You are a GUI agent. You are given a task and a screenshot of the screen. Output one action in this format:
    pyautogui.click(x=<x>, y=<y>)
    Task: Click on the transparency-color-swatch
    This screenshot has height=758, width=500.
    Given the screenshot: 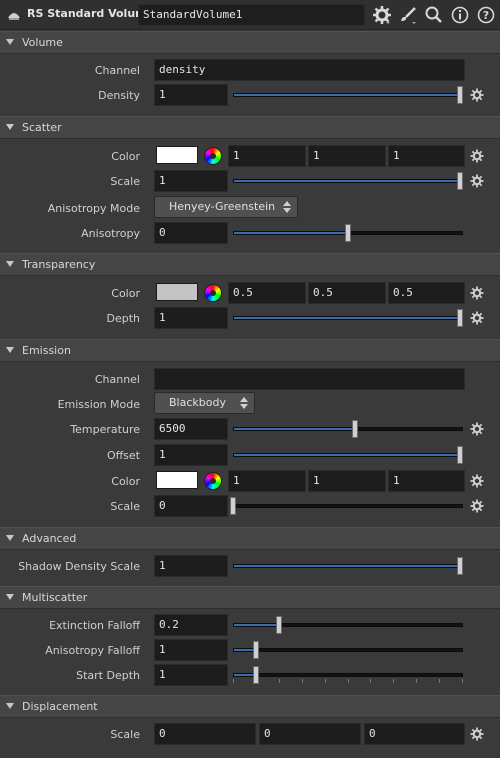 What is the action you would take?
    pyautogui.click(x=177, y=292)
    